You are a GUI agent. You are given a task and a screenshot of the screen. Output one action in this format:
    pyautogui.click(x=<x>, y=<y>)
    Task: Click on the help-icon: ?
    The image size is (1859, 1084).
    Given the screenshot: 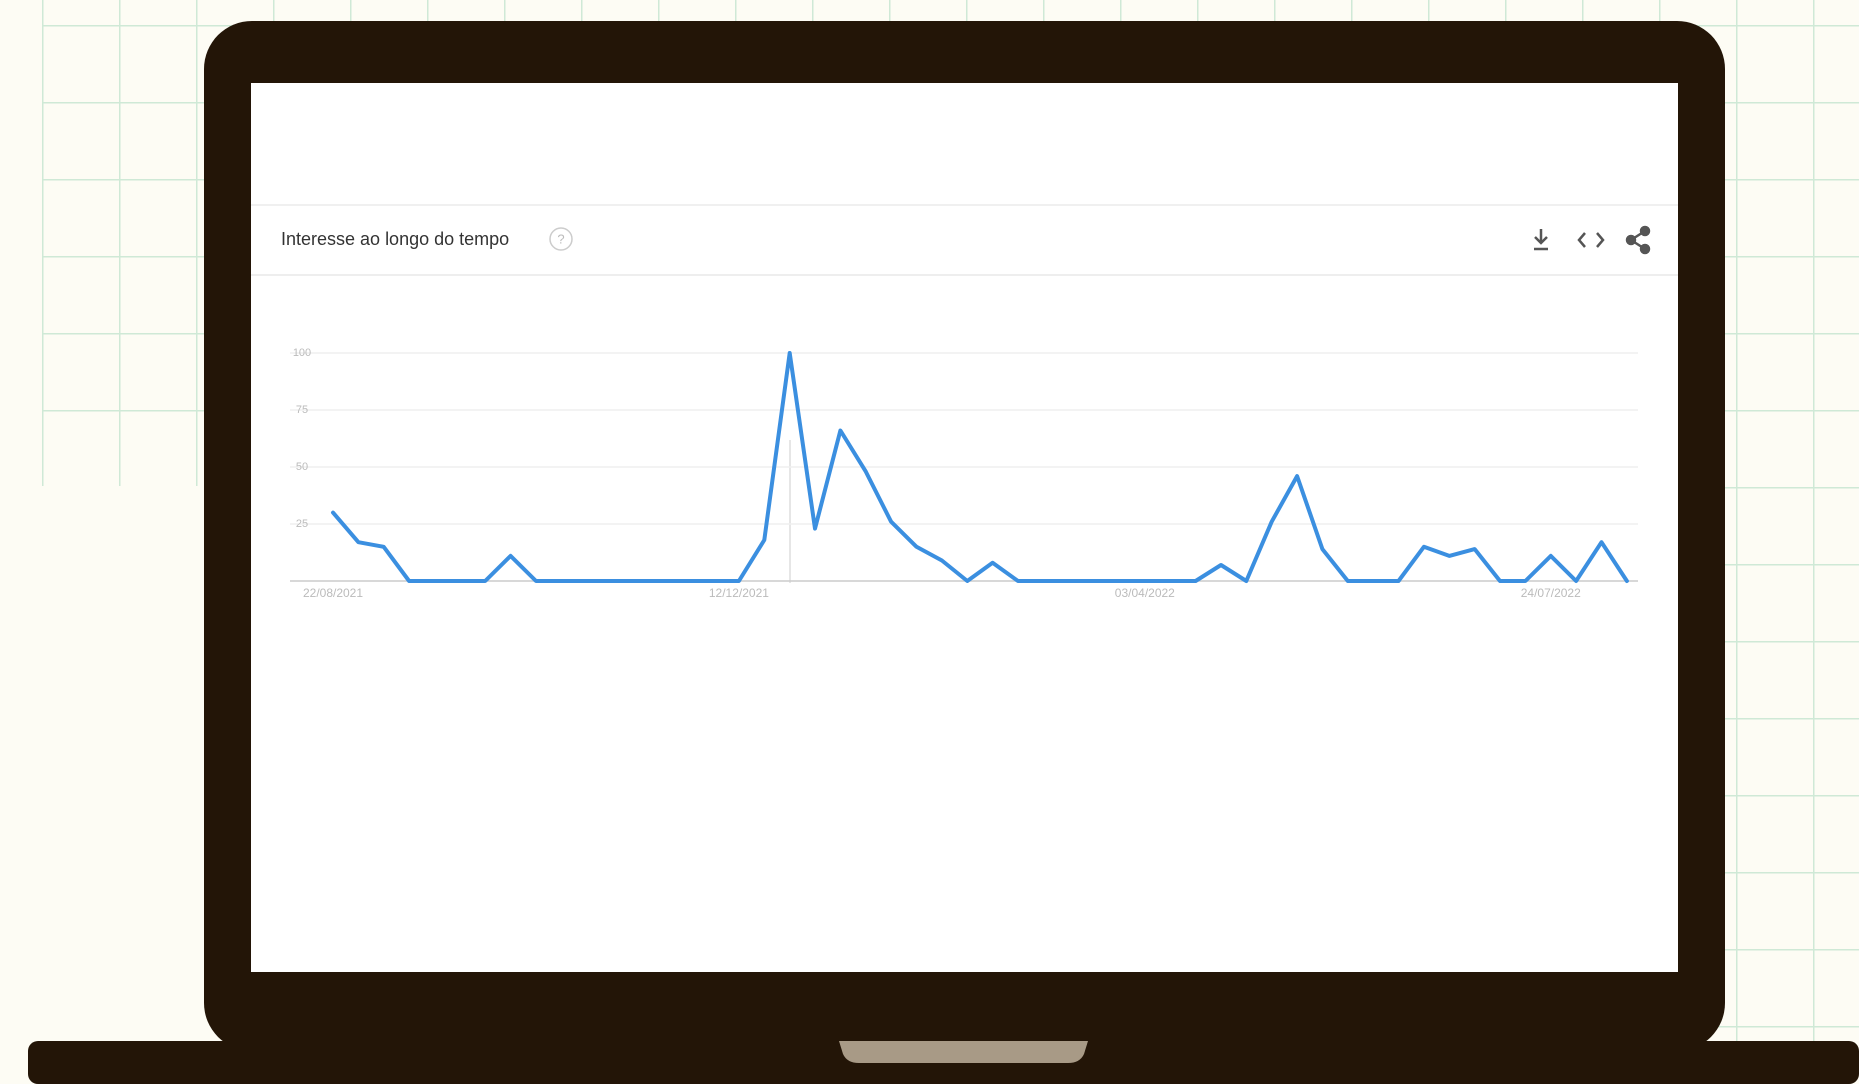 What is the action you would take?
    pyautogui.click(x=561, y=239)
    